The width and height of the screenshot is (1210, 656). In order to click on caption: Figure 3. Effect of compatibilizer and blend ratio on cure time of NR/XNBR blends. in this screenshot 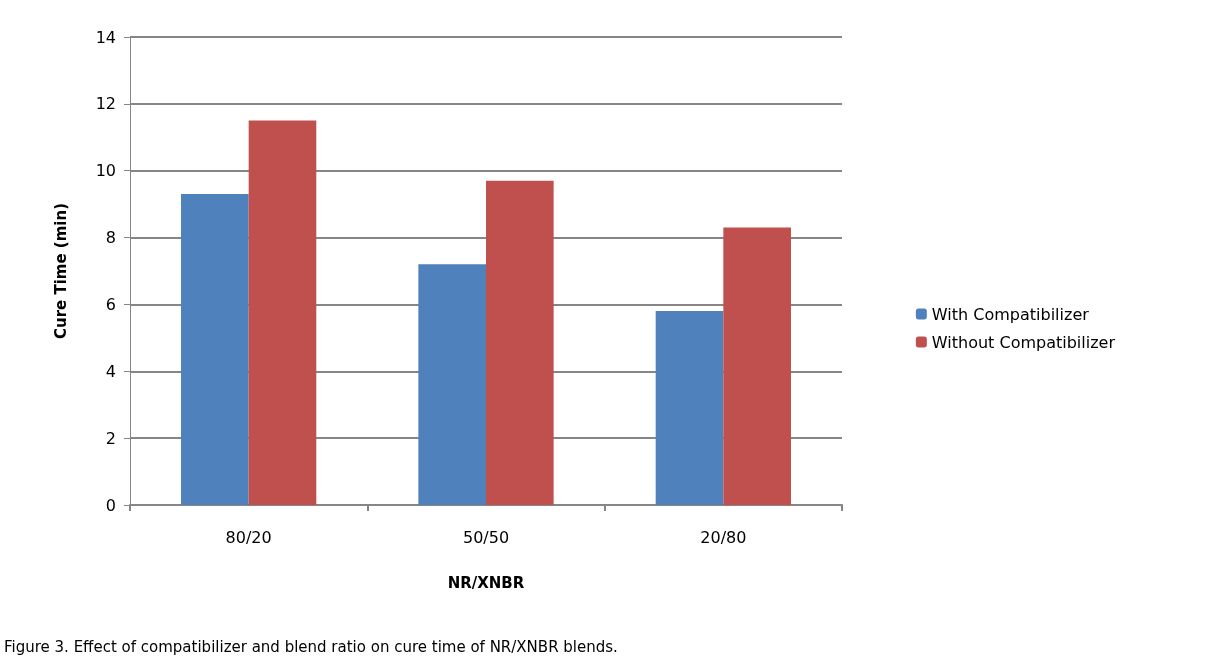, I will do `click(311, 646)`.